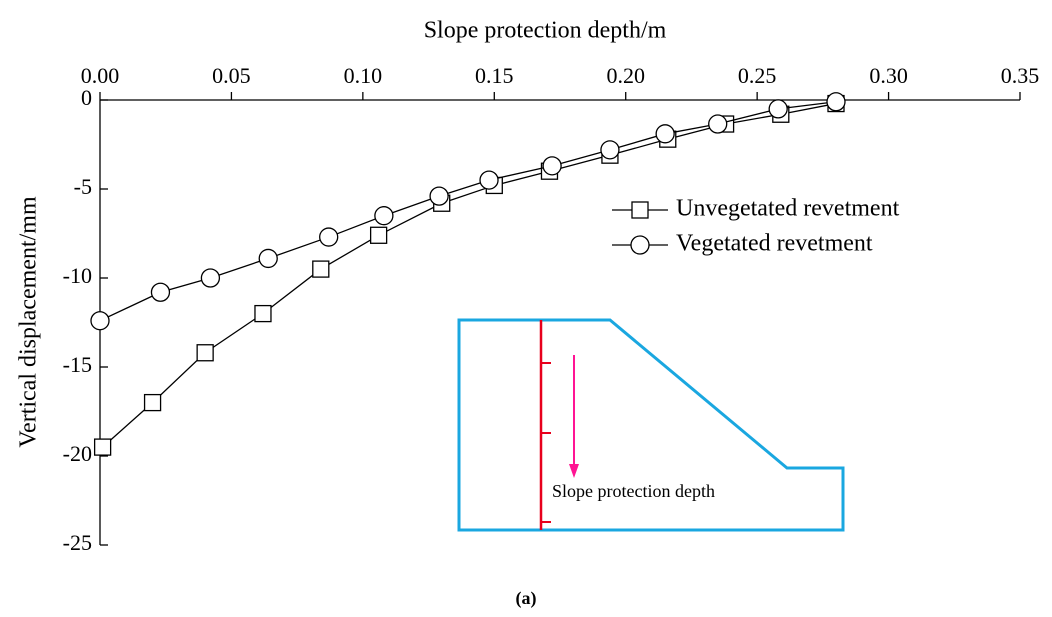 The image size is (1052, 617). I want to click on y-axis-title: Vertical displacement/mm, so click(29, 322).